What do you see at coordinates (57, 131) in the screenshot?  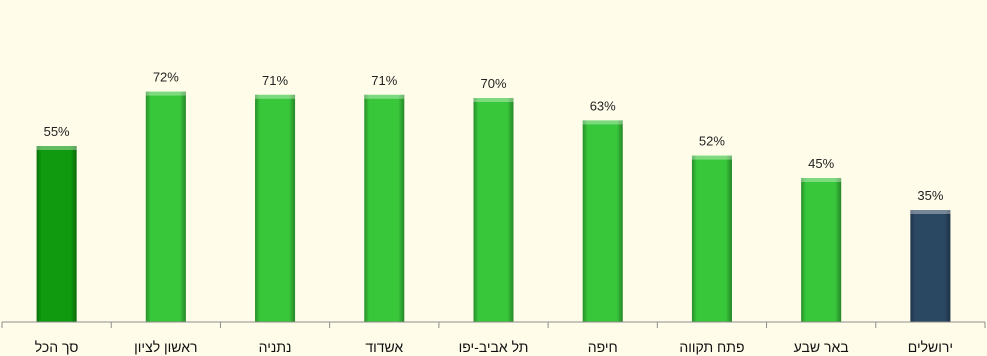 I see `data-label: 55%` at bounding box center [57, 131].